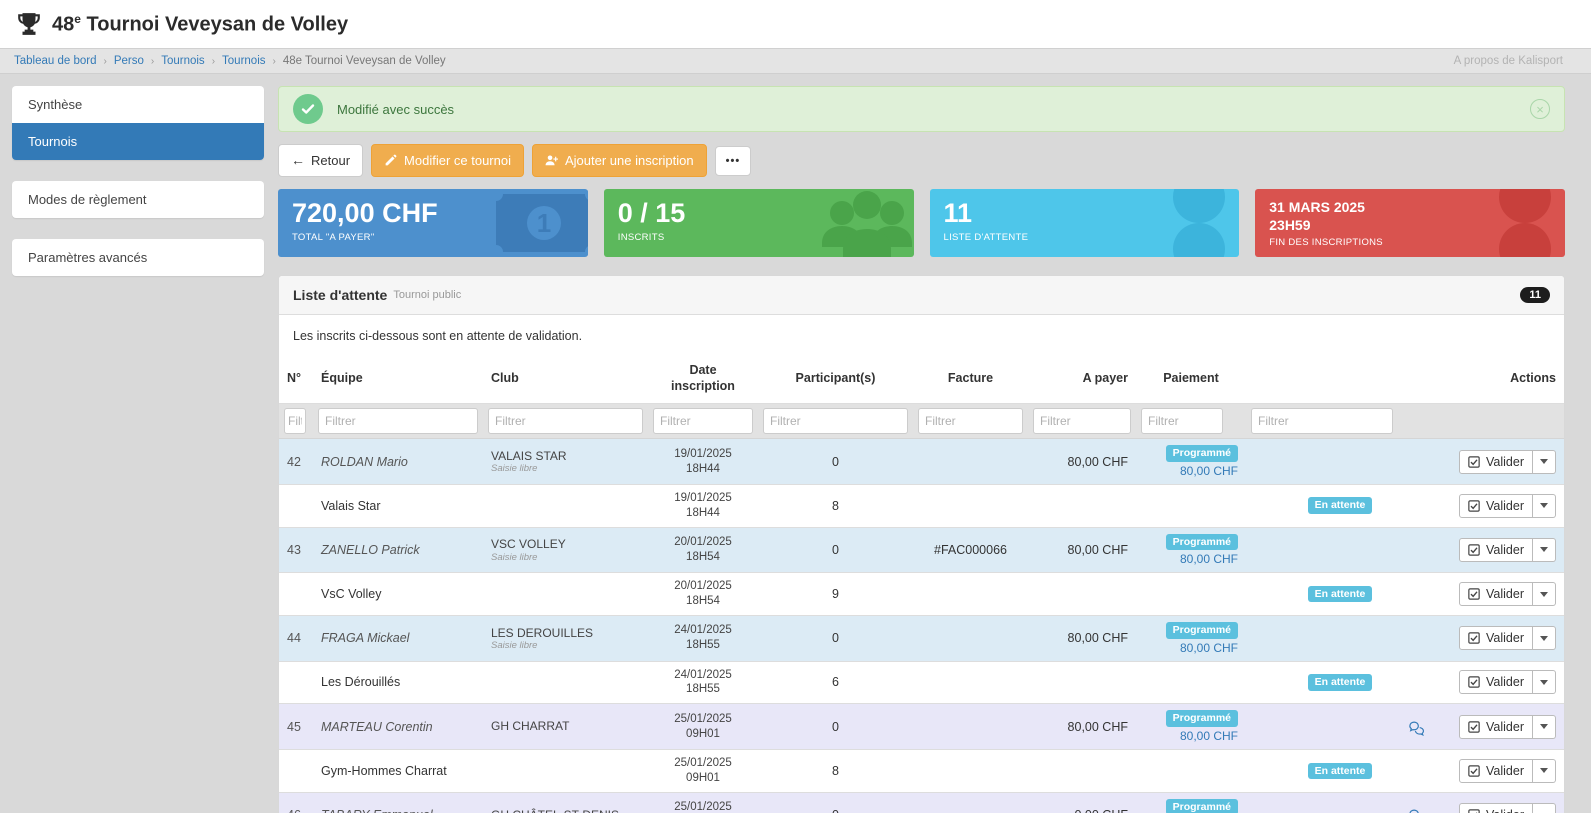 Image resolution: width=1591 pixels, height=813 pixels. Describe the element at coordinates (733, 160) in the screenshot. I see `more-actions-button: •••` at that location.